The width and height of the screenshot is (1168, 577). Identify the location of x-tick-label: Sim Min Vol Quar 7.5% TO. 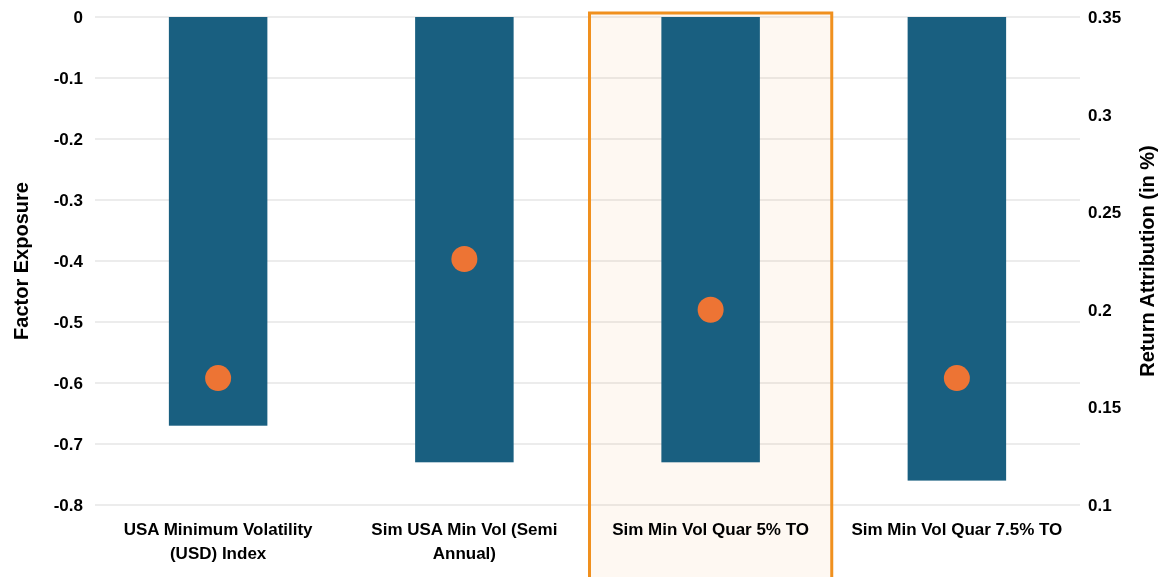
(957, 529).